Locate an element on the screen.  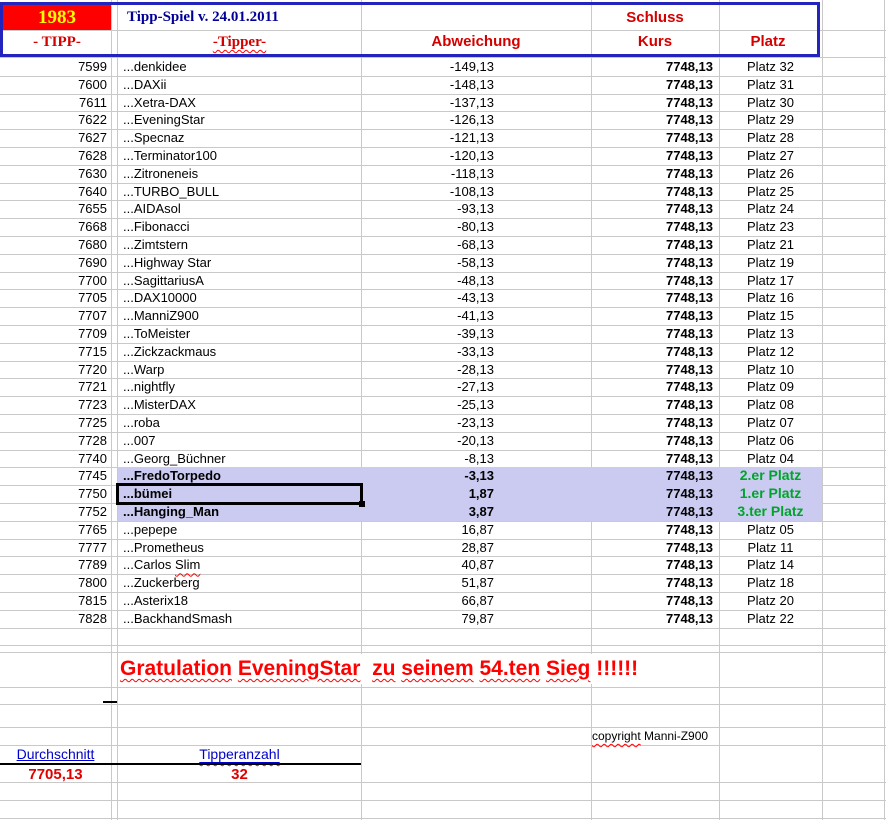
cell-platz: Platz 12 is located at coordinates (770, 351).